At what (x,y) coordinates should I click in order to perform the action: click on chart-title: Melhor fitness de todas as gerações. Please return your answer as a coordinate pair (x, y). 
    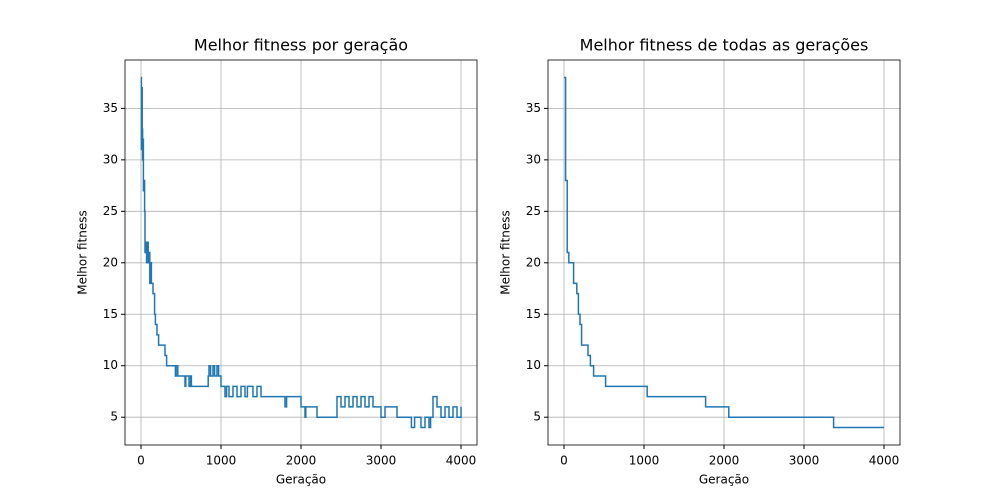
    Looking at the image, I should click on (724, 45).